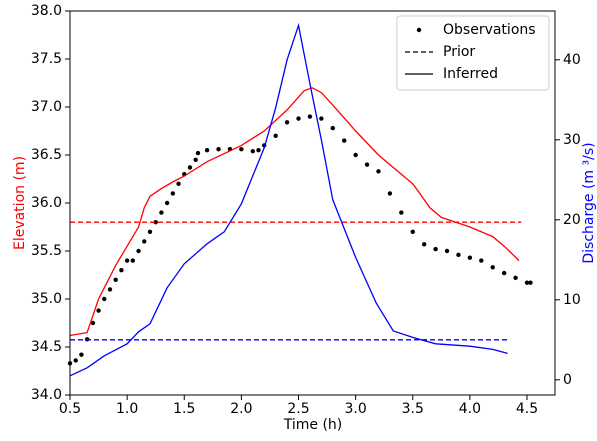 Image resolution: width=597 pixels, height=441 pixels. Describe the element at coordinates (46, 299) in the screenshot. I see `y-tick-label: 35.0` at that location.